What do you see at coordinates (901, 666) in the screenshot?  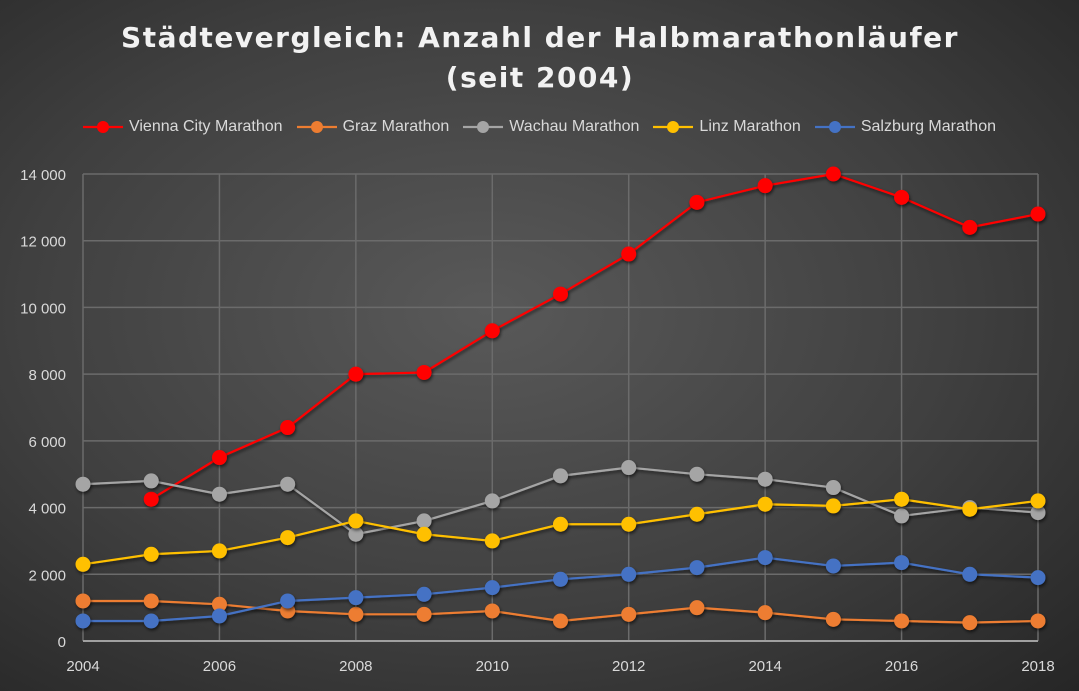 I see `x-tick-label: 2016` at bounding box center [901, 666].